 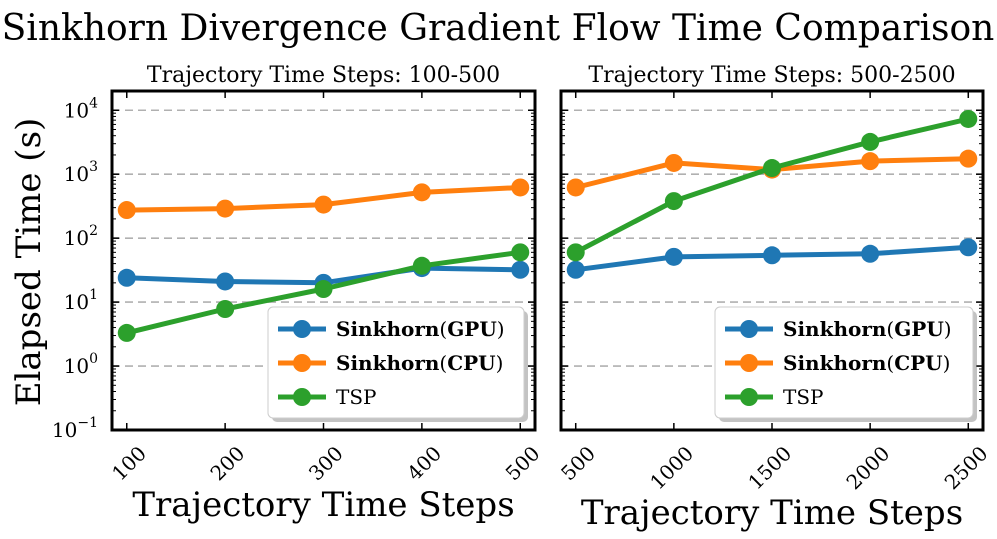 What do you see at coordinates (81, 236) in the screenshot?
I see `y-tick-label: 10²` at bounding box center [81, 236].